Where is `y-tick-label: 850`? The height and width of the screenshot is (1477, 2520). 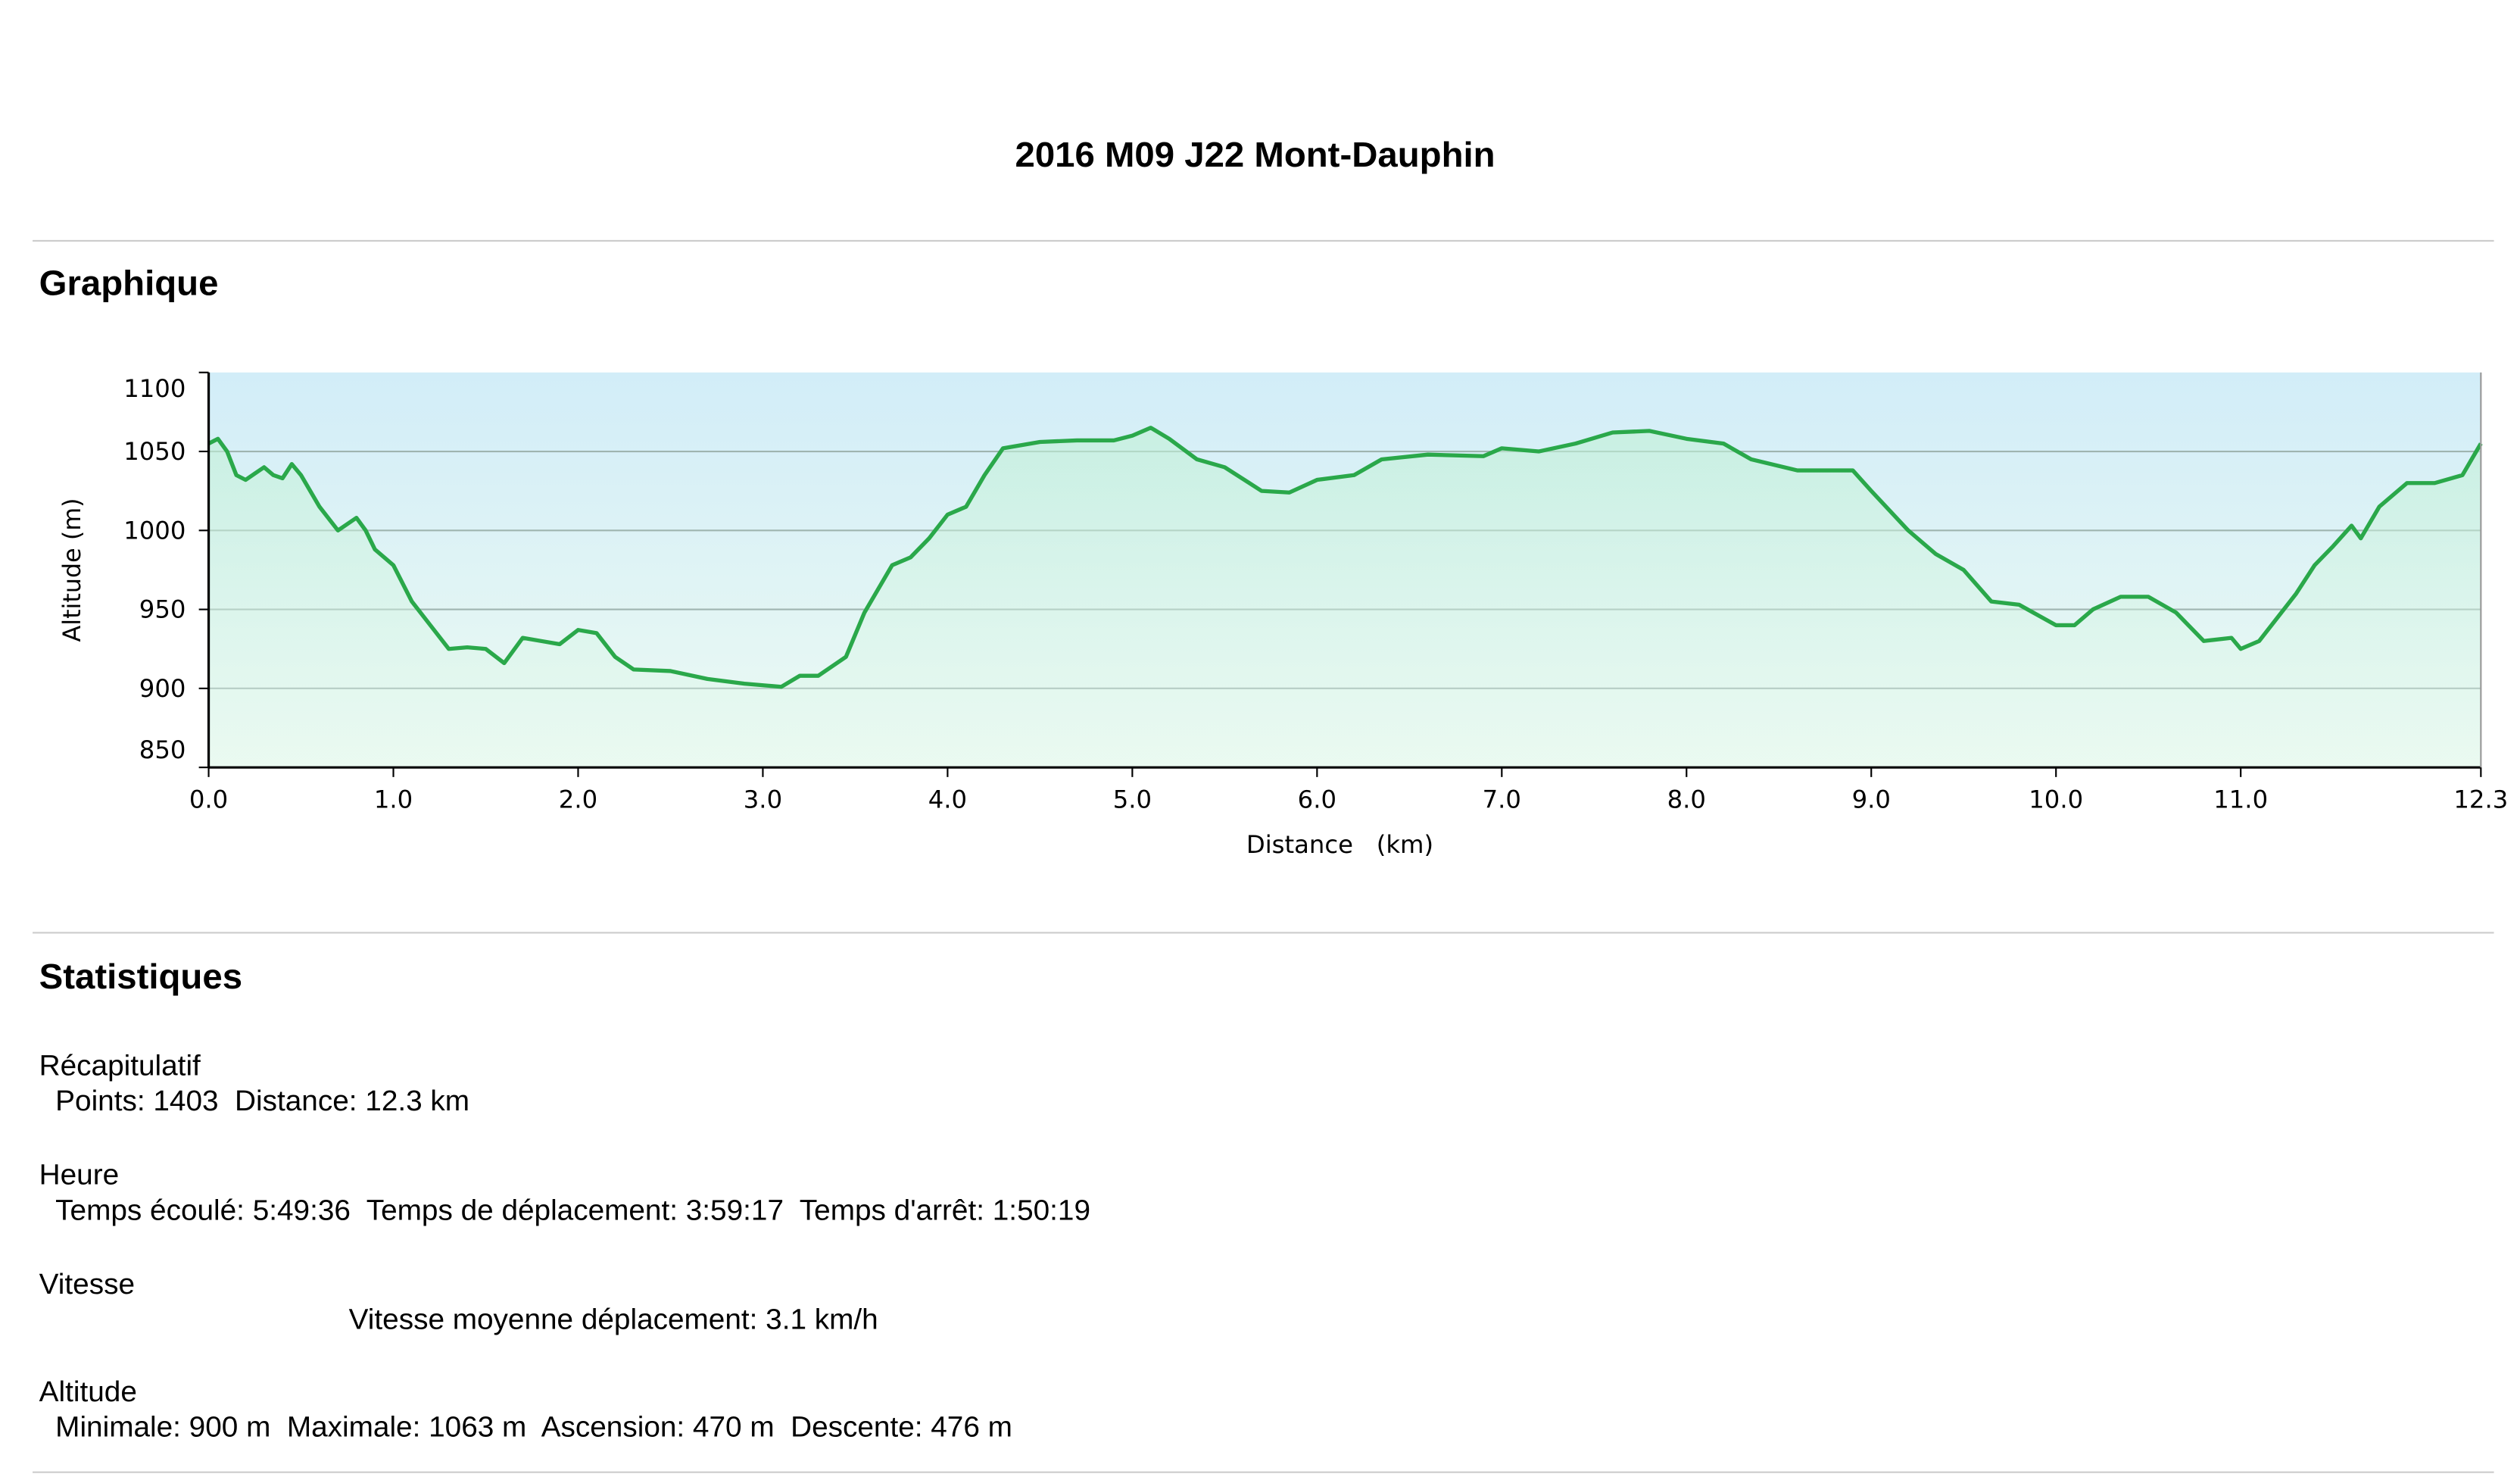
y-tick-label: 850 is located at coordinates (162, 749).